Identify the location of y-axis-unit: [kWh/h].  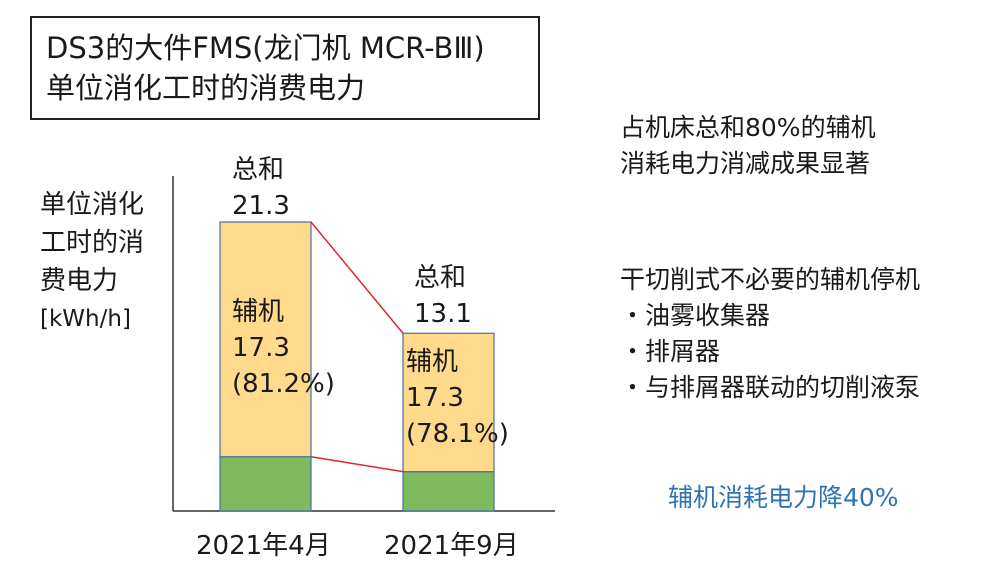
(85, 319).